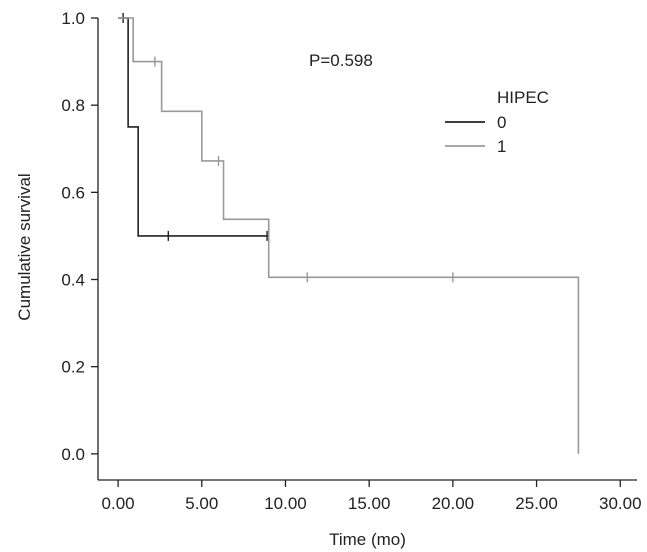 The image size is (647, 552). I want to click on y-tick-label: 1.0, so click(73, 18).